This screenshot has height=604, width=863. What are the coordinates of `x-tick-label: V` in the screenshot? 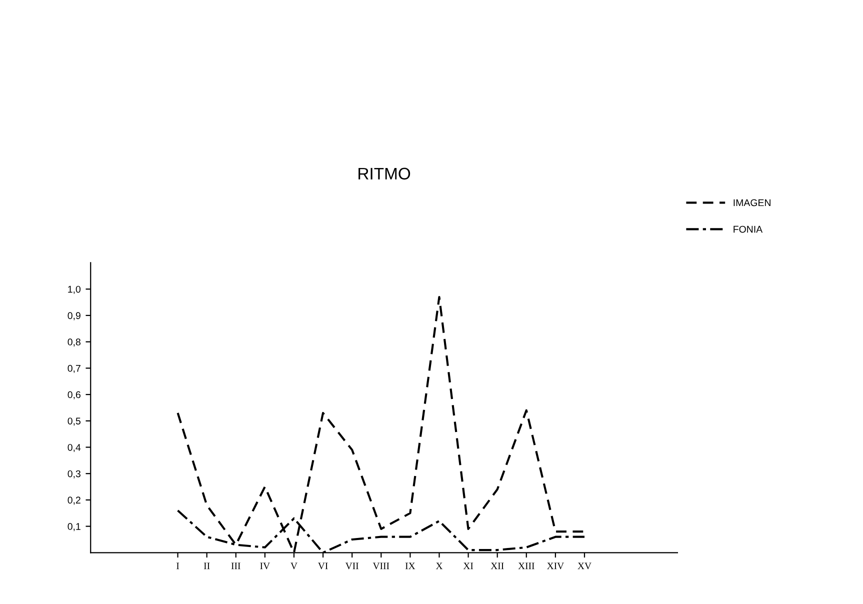 It's located at (294, 566).